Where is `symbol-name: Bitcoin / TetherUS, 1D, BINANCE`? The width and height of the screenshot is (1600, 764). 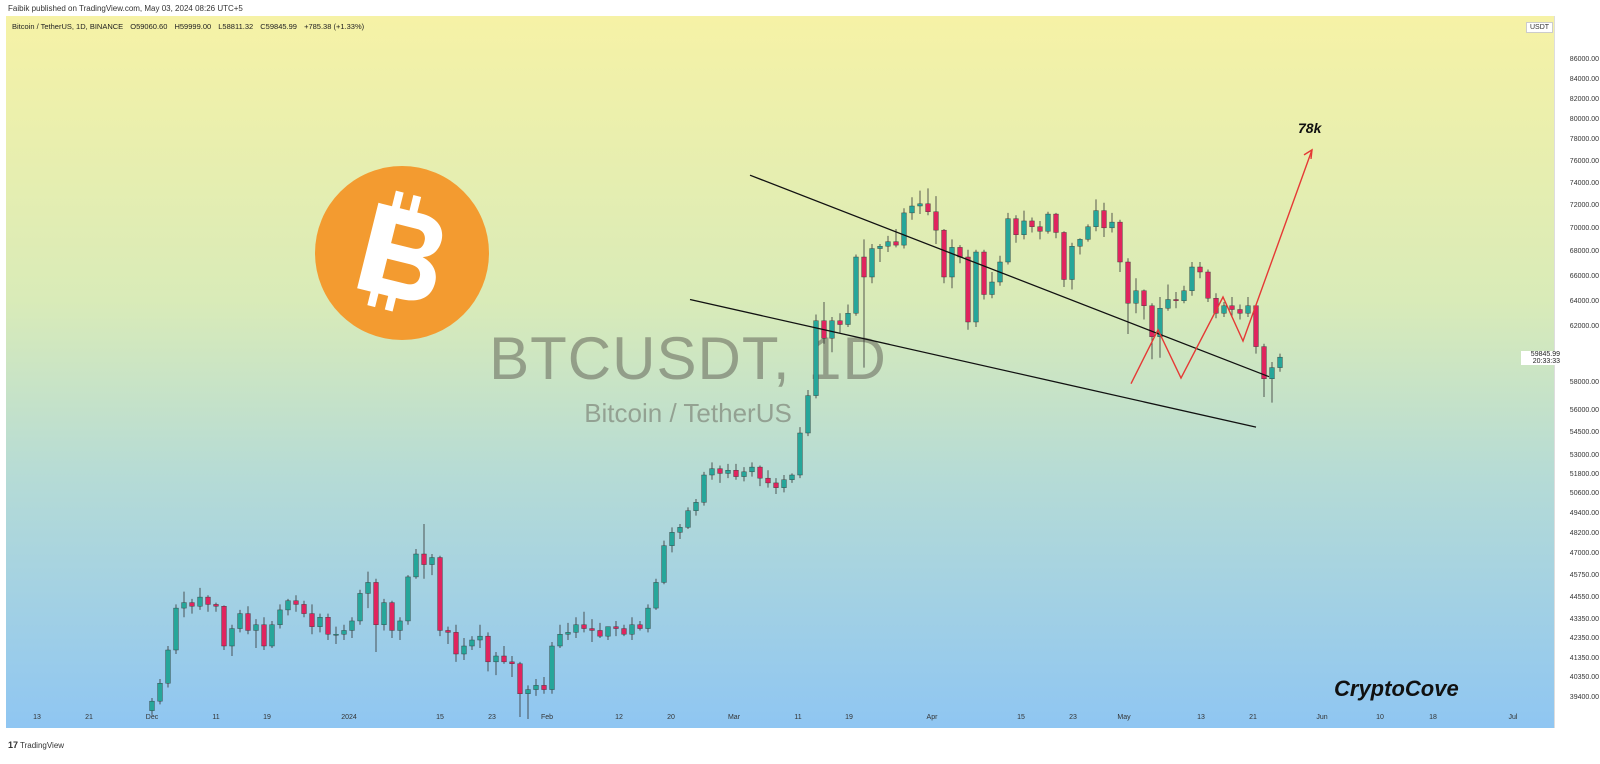 symbol-name: Bitcoin / TetherUS, 1D, BINANCE is located at coordinates (68, 26).